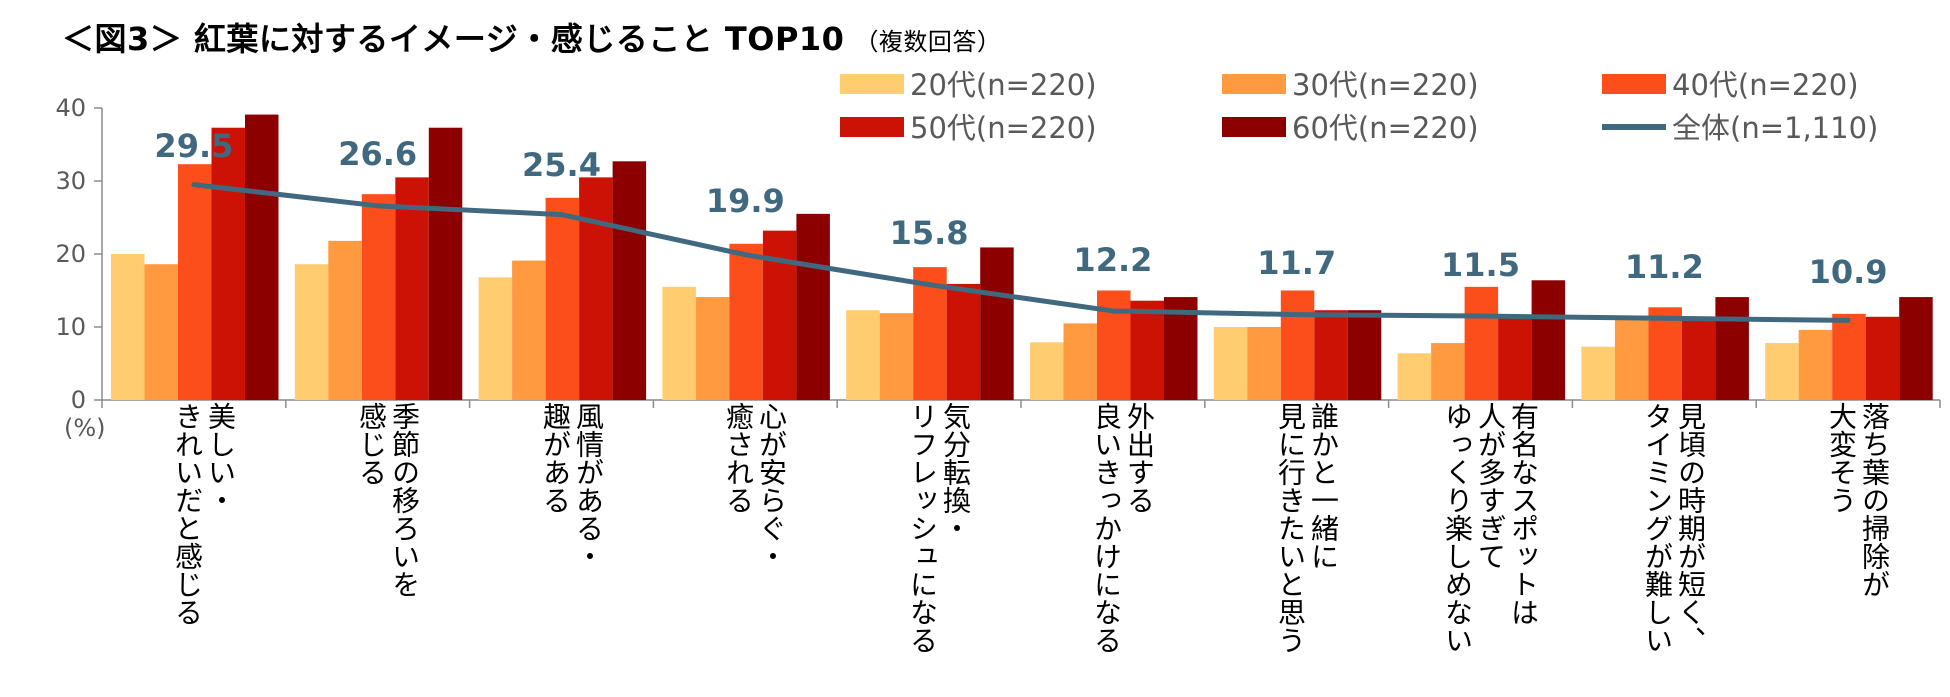  I want to click on category-label-5: 外出する 良いきっかけになる, so click(1123, 528).